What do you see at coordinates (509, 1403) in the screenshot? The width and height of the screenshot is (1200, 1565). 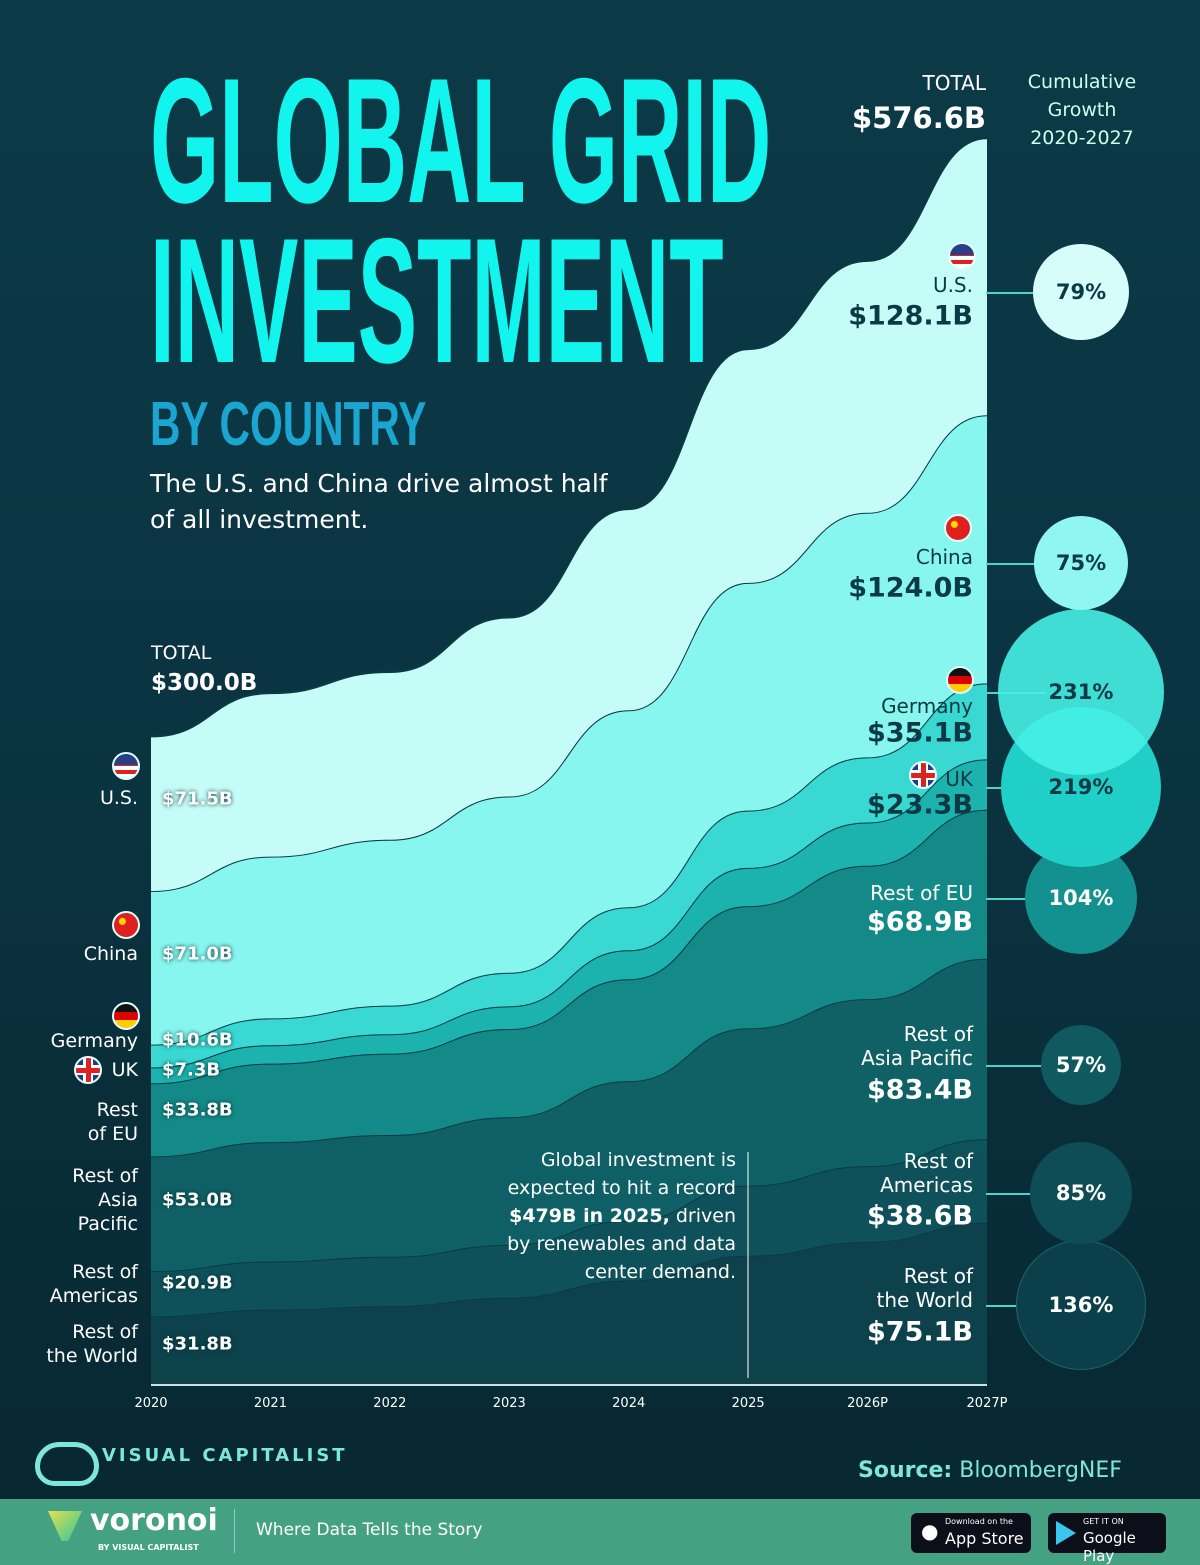 I see `x-tick-label: 2023` at bounding box center [509, 1403].